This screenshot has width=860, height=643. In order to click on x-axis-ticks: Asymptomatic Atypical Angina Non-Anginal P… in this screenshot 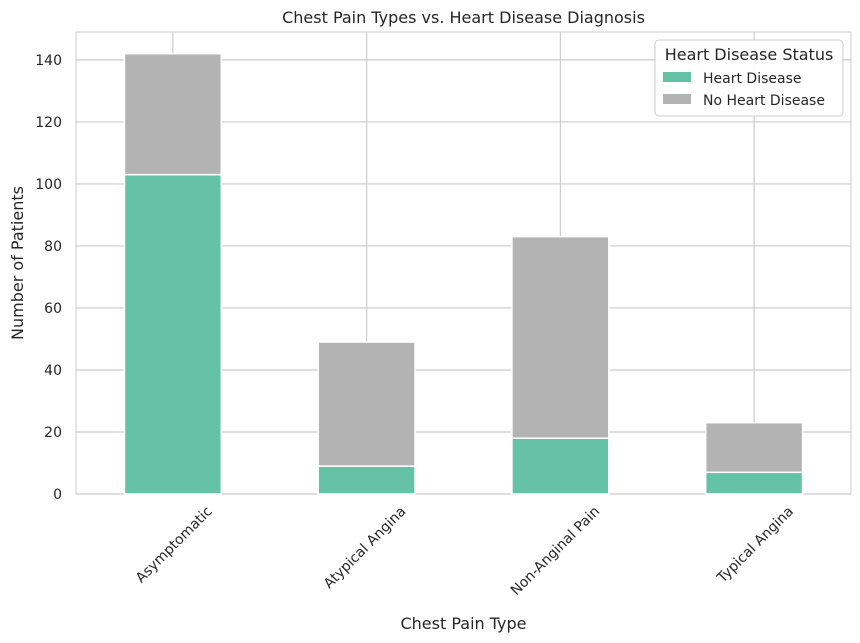, I will do `click(465, 551)`.